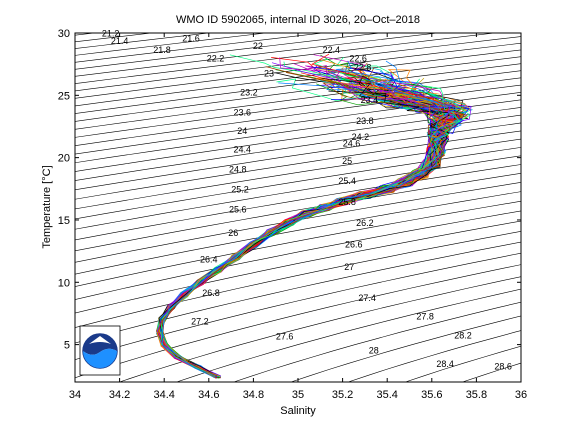  I want to click on x-tick-label: 34.2, so click(119, 395).